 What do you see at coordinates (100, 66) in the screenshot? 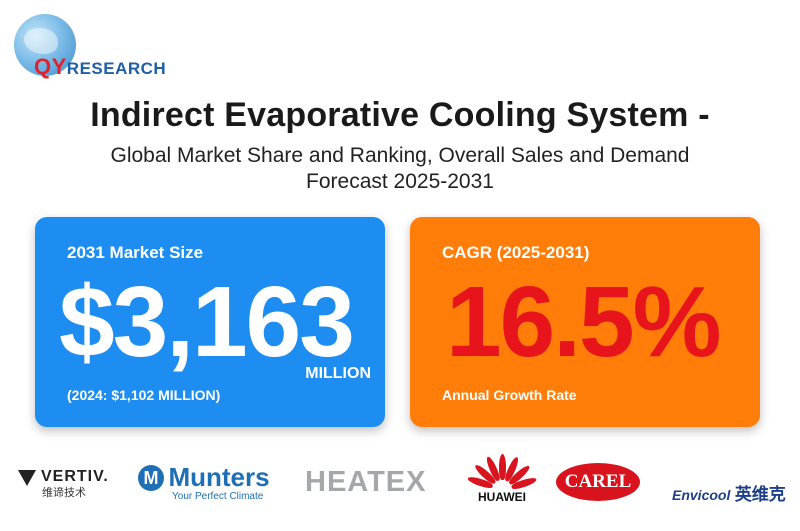
I see `logo-text: QYRESEARCH` at bounding box center [100, 66].